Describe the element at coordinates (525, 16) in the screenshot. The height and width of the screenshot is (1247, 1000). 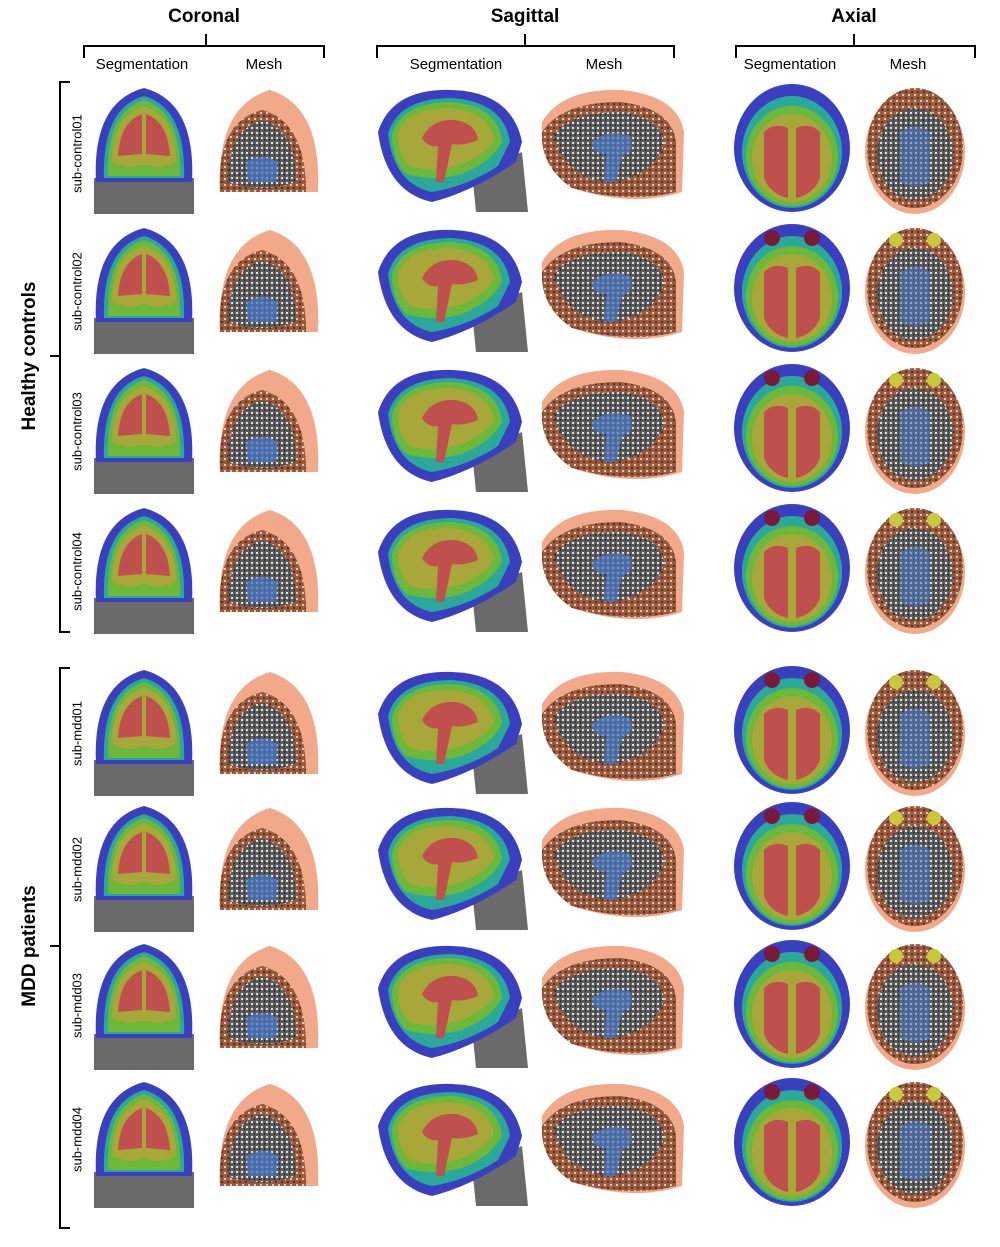
I see `view-title-sagittal: Sagittal` at that location.